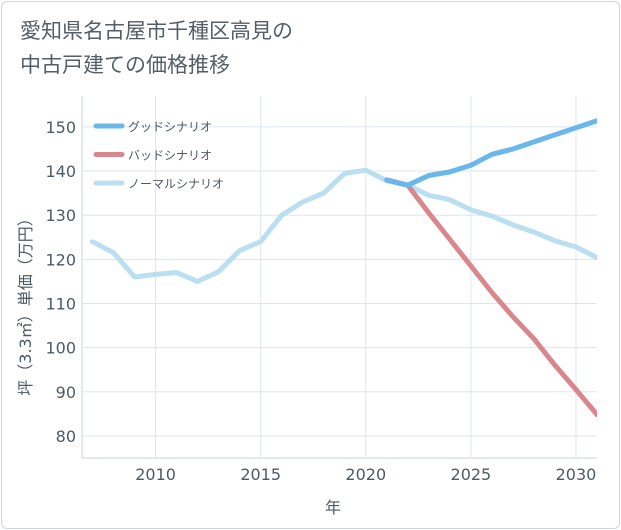 This screenshot has height=530, width=621. I want to click on x-tick-label: 2020, so click(365, 474).